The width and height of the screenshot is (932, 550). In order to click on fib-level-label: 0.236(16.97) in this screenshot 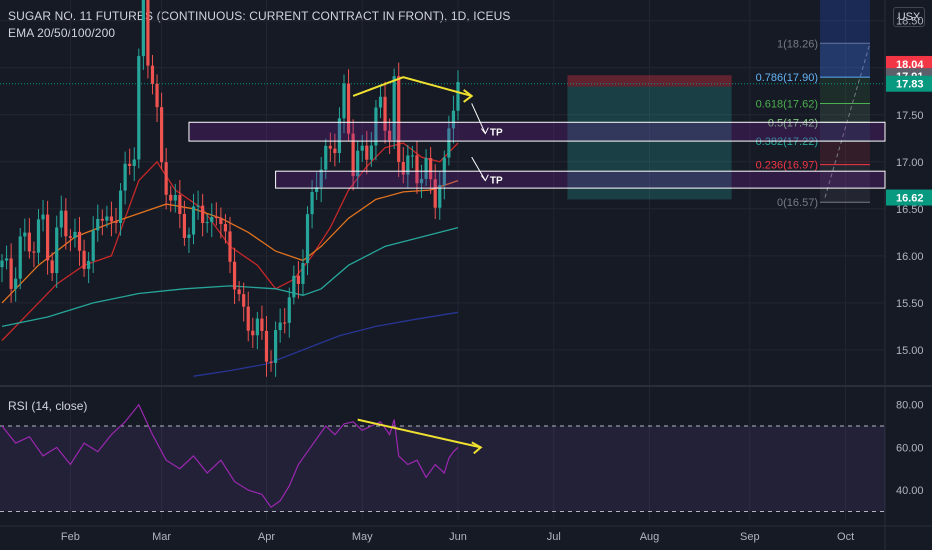, I will do `click(787, 166)`.